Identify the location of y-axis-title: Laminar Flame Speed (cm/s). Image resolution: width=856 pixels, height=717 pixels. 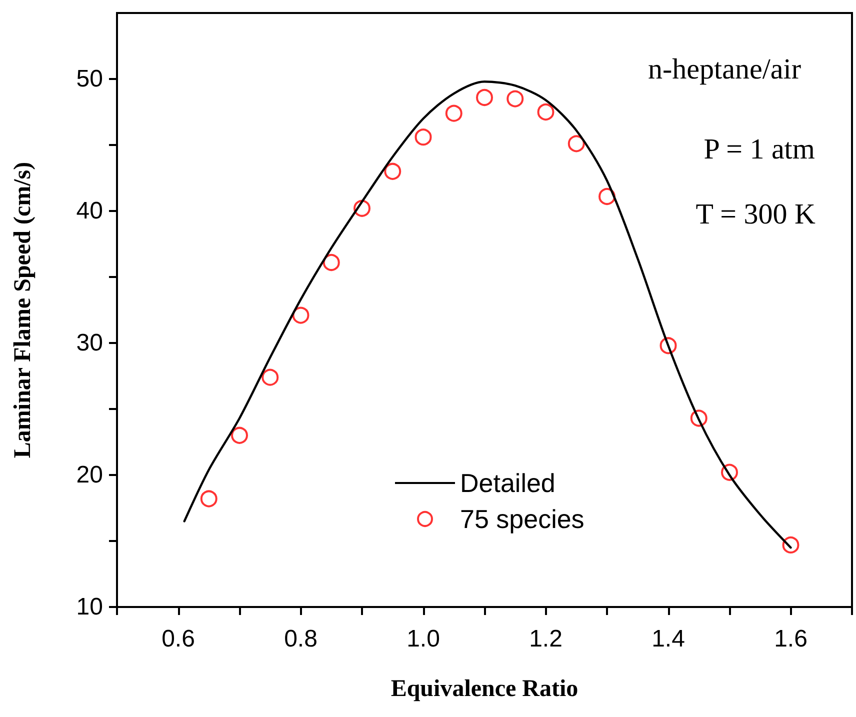
(23, 310).